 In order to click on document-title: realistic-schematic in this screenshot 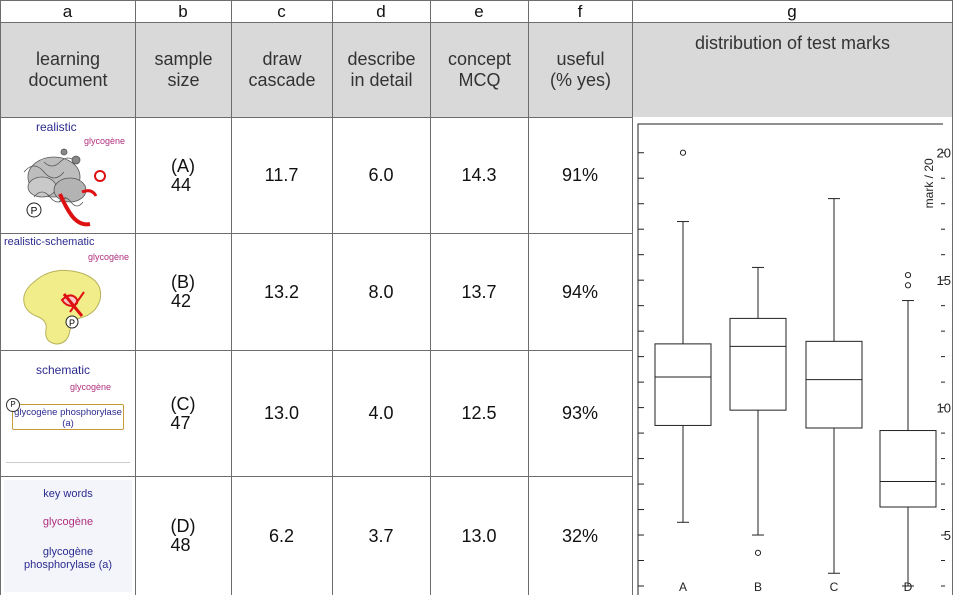, I will do `click(49, 242)`.